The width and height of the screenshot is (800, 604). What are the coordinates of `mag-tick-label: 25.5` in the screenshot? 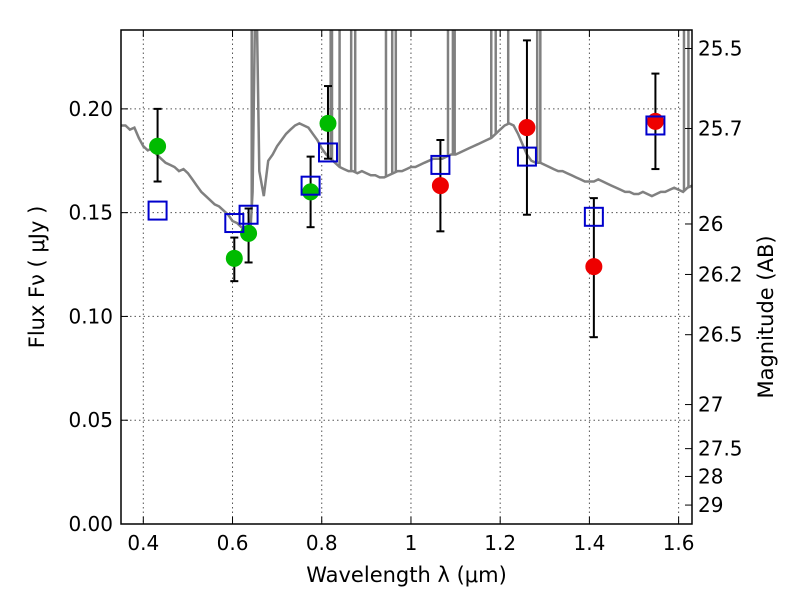 It's located at (720, 49).